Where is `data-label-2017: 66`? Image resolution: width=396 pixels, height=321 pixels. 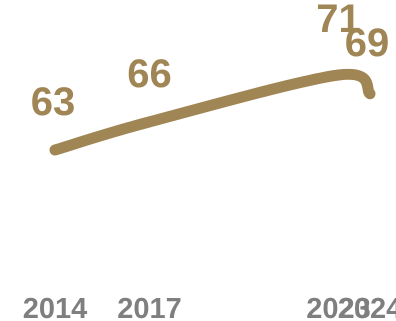 data-label-2017: 66 is located at coordinates (149, 74).